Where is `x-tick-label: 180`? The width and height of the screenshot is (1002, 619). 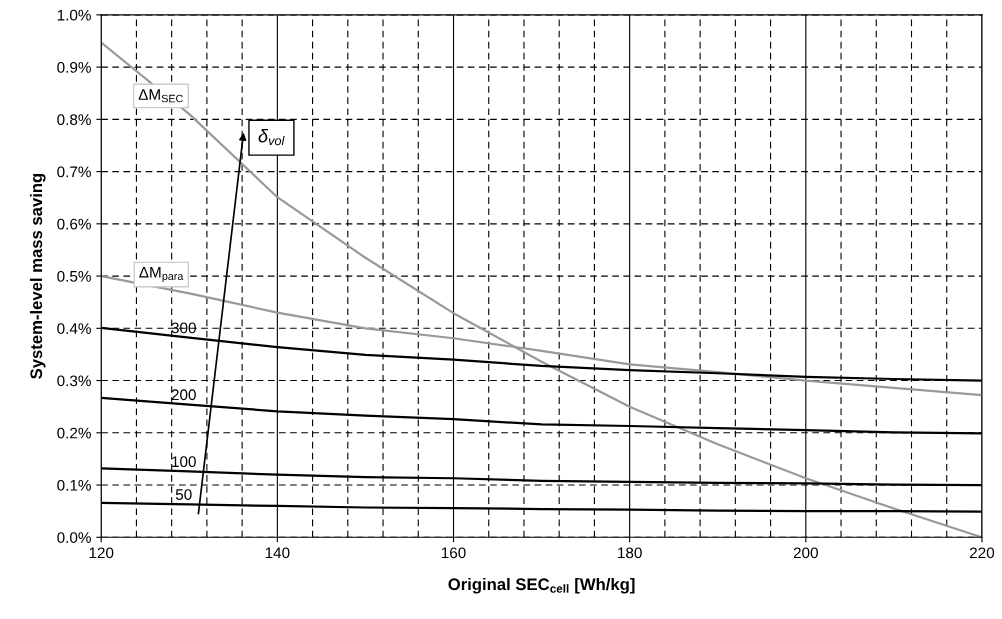 x-tick-label: 180 is located at coordinates (630, 553).